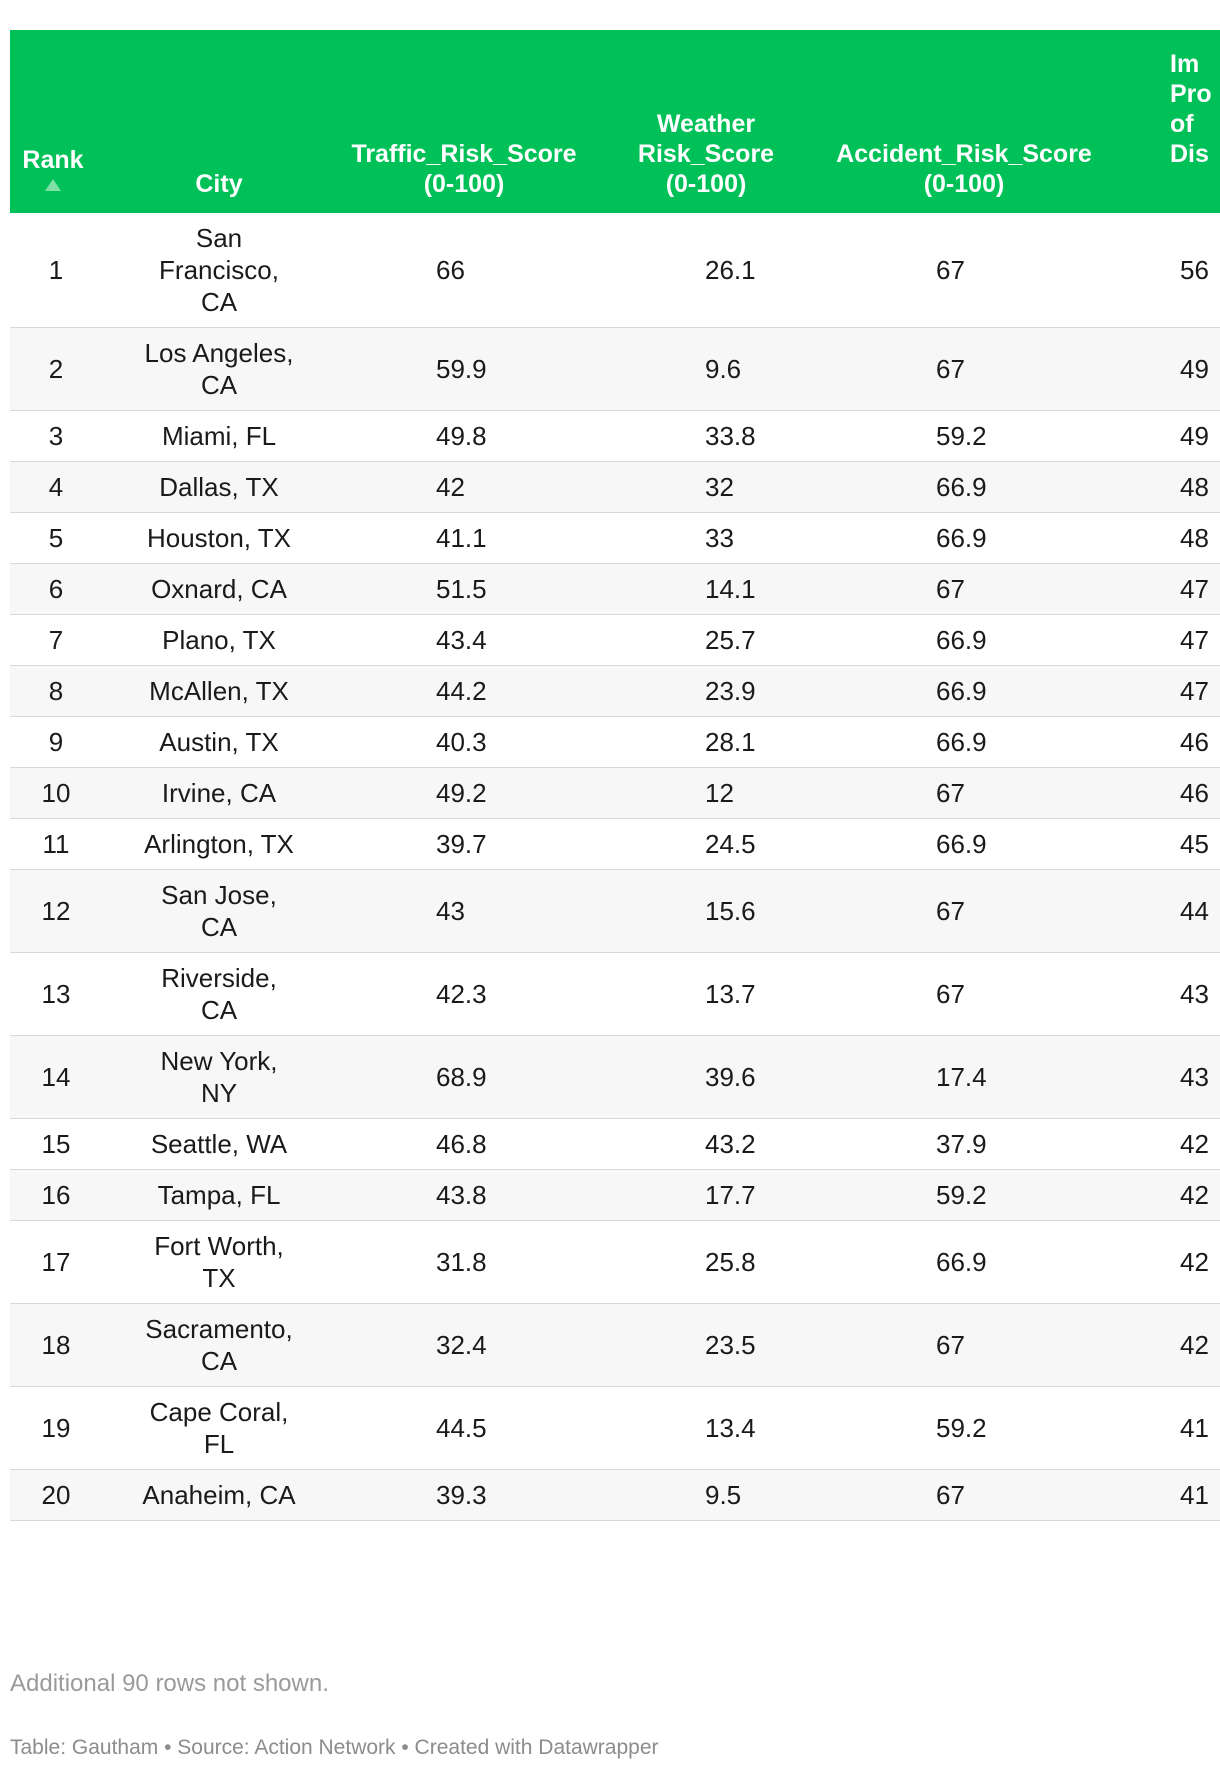  I want to click on table-row: 4 Dallas, TX 42 32 66.9 48, so click(615, 487).